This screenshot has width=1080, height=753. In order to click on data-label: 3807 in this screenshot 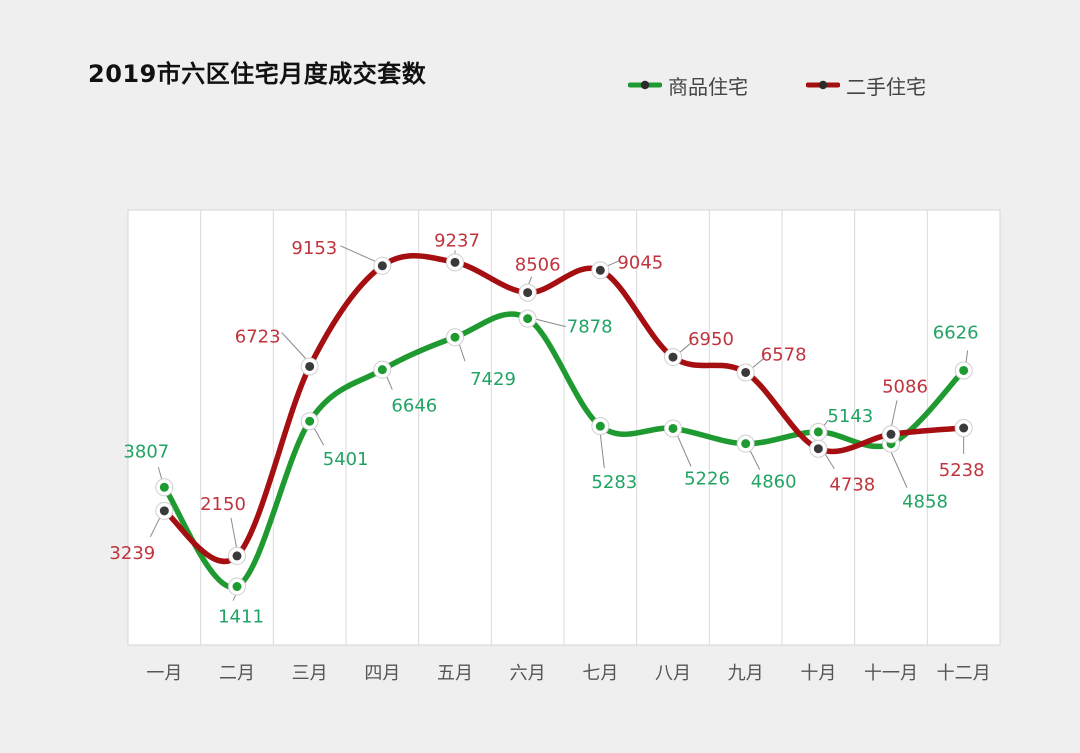, I will do `click(146, 451)`.